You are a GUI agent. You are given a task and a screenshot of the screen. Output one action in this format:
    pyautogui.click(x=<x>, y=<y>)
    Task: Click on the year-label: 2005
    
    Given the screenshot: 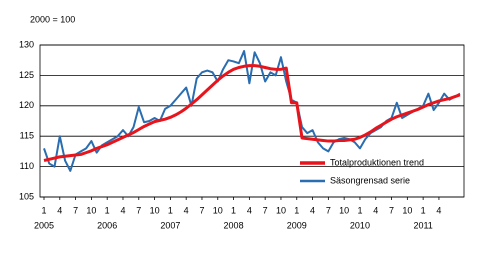 What is the action you would take?
    pyautogui.click(x=44, y=225)
    